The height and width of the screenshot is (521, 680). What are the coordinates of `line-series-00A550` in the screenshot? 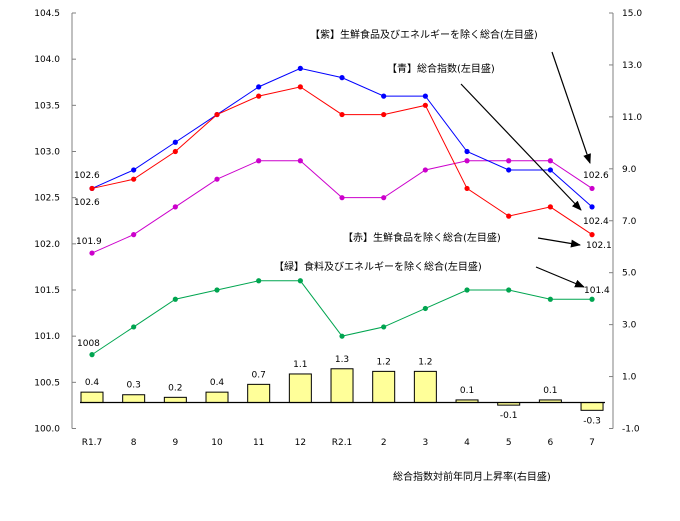 It's located at (342, 318).